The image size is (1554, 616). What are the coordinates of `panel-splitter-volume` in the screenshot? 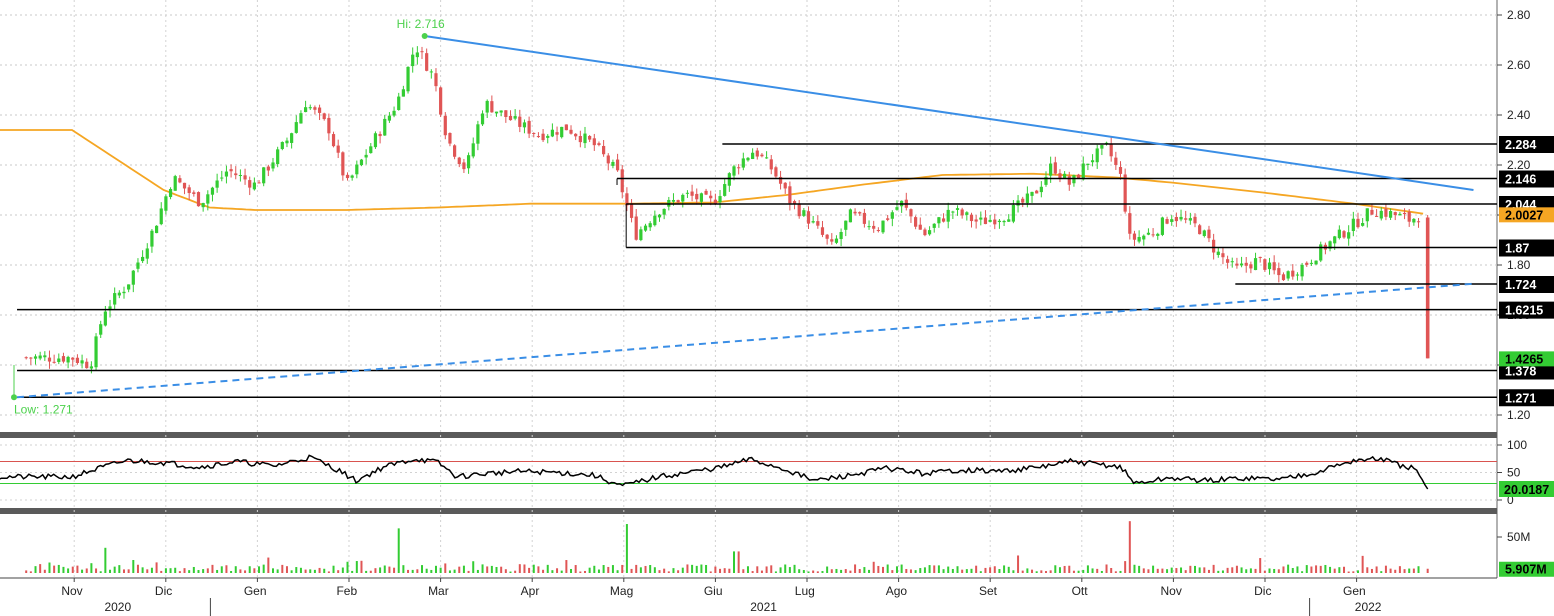 It's located at (748, 511).